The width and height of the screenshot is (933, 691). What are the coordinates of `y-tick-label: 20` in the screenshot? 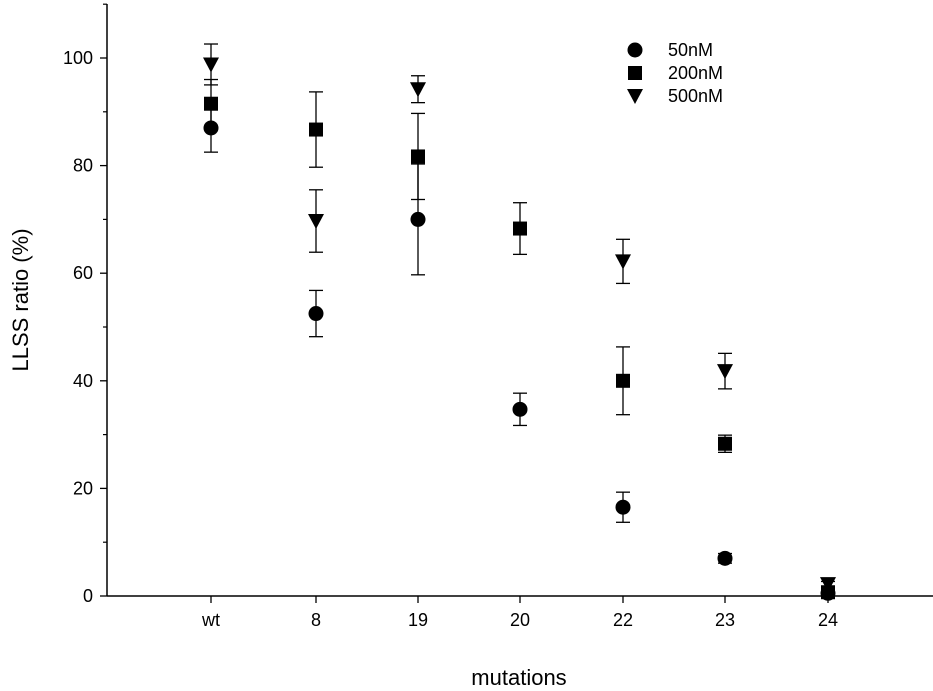 It's located at (83, 488).